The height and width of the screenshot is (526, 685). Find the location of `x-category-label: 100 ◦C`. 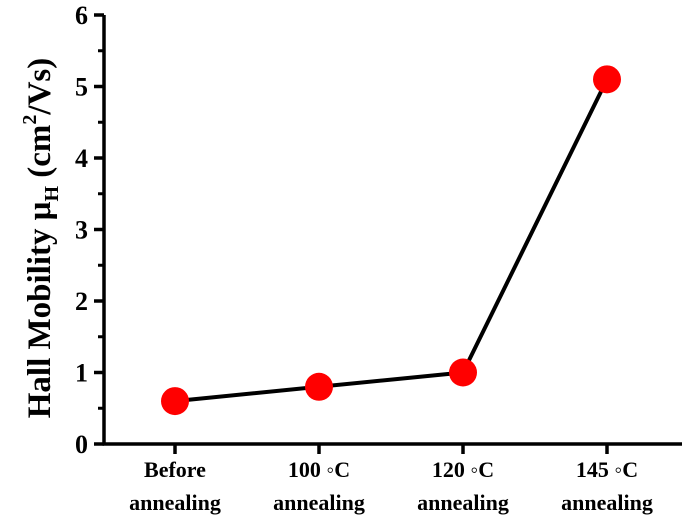

x-category-label: 100 ◦C is located at coordinates (319, 469).